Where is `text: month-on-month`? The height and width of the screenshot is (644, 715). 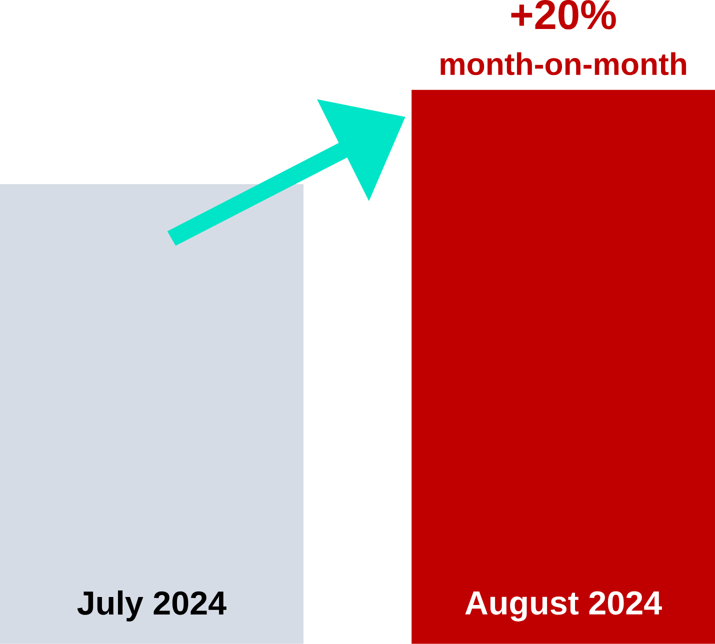
text: month-on-month is located at coordinates (563, 64).